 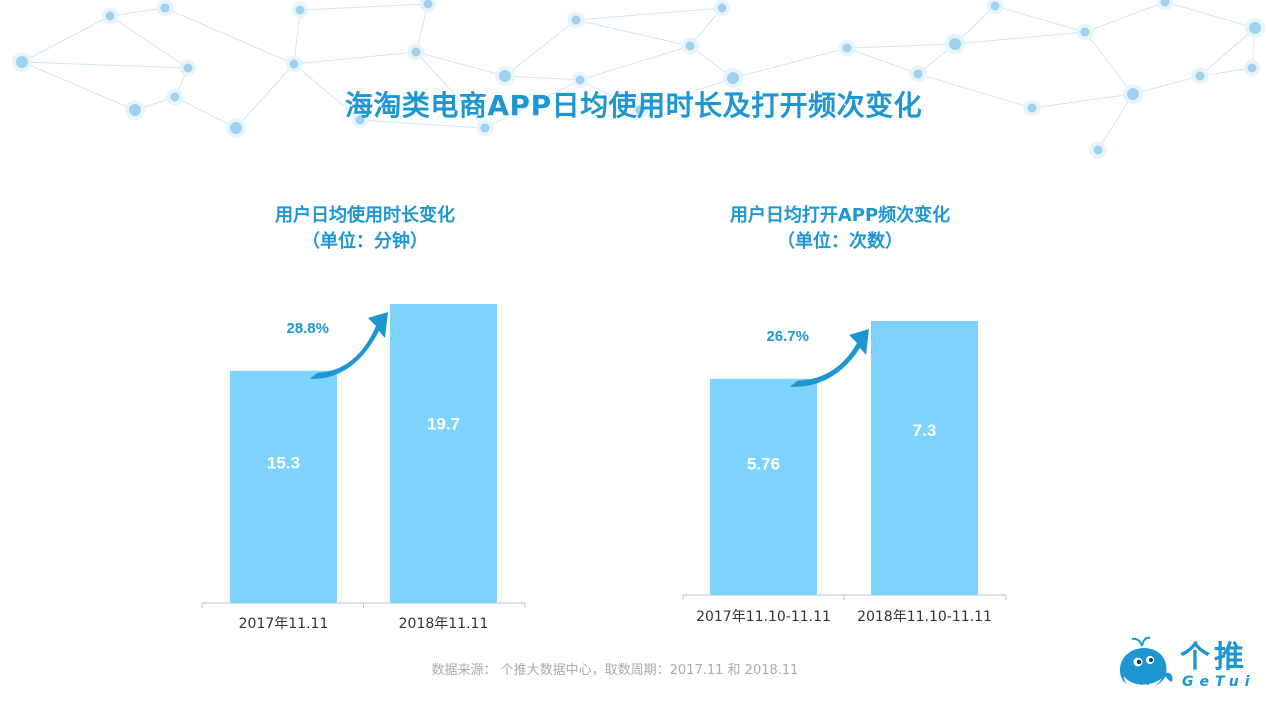 What do you see at coordinates (365, 241) in the screenshot?
I see `chart-title-line2: （单位：分钟）` at bounding box center [365, 241].